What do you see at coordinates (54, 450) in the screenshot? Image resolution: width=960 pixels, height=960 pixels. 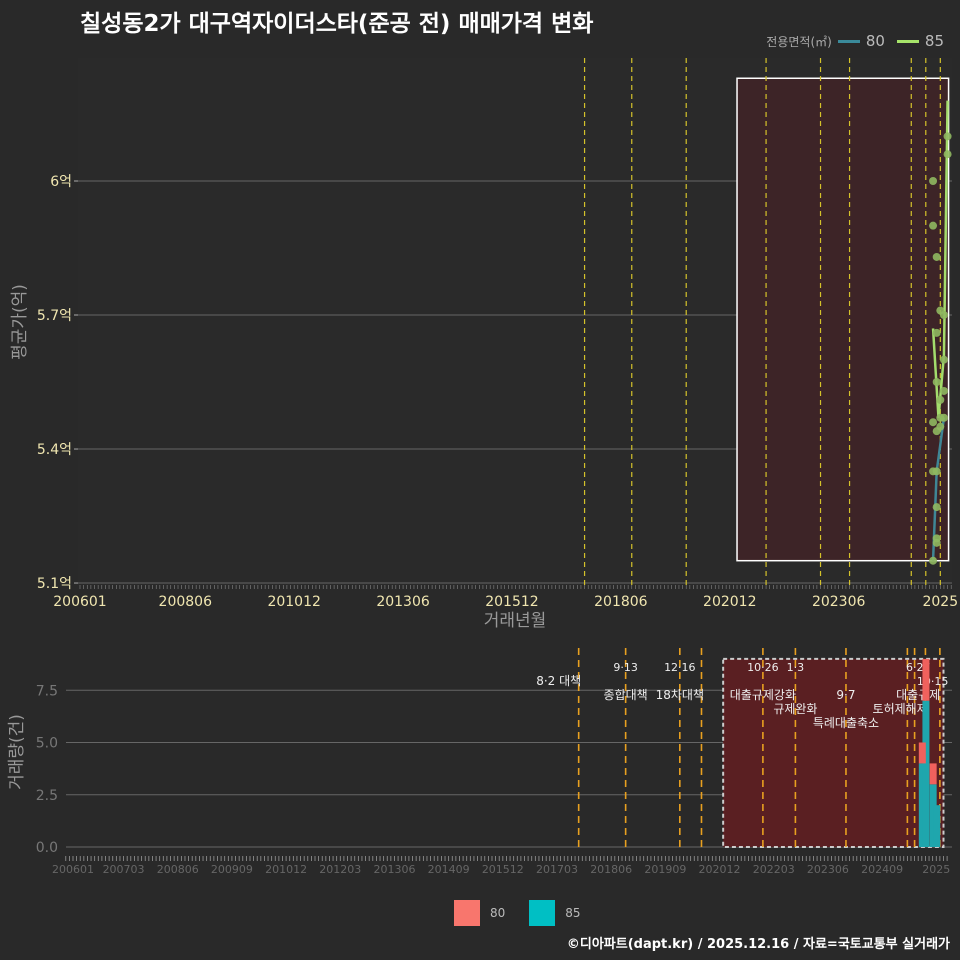 I see `y-tick-label: 5.4억` at bounding box center [54, 450].